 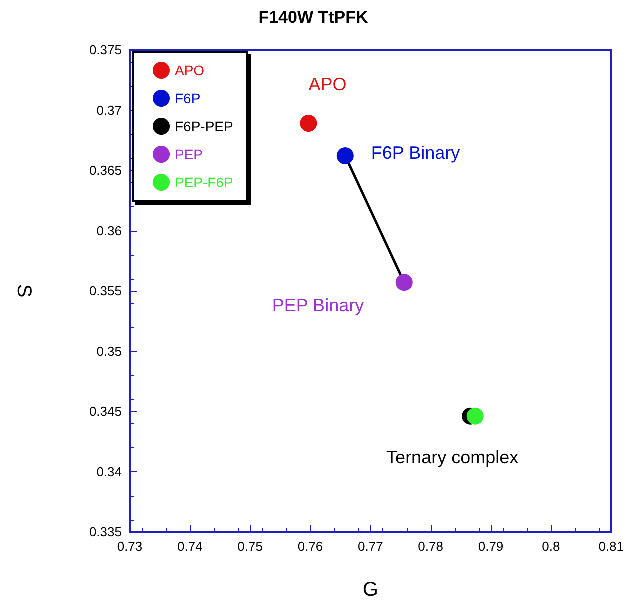 I want to click on y-tick-label: 0.35, so click(x=109, y=351).